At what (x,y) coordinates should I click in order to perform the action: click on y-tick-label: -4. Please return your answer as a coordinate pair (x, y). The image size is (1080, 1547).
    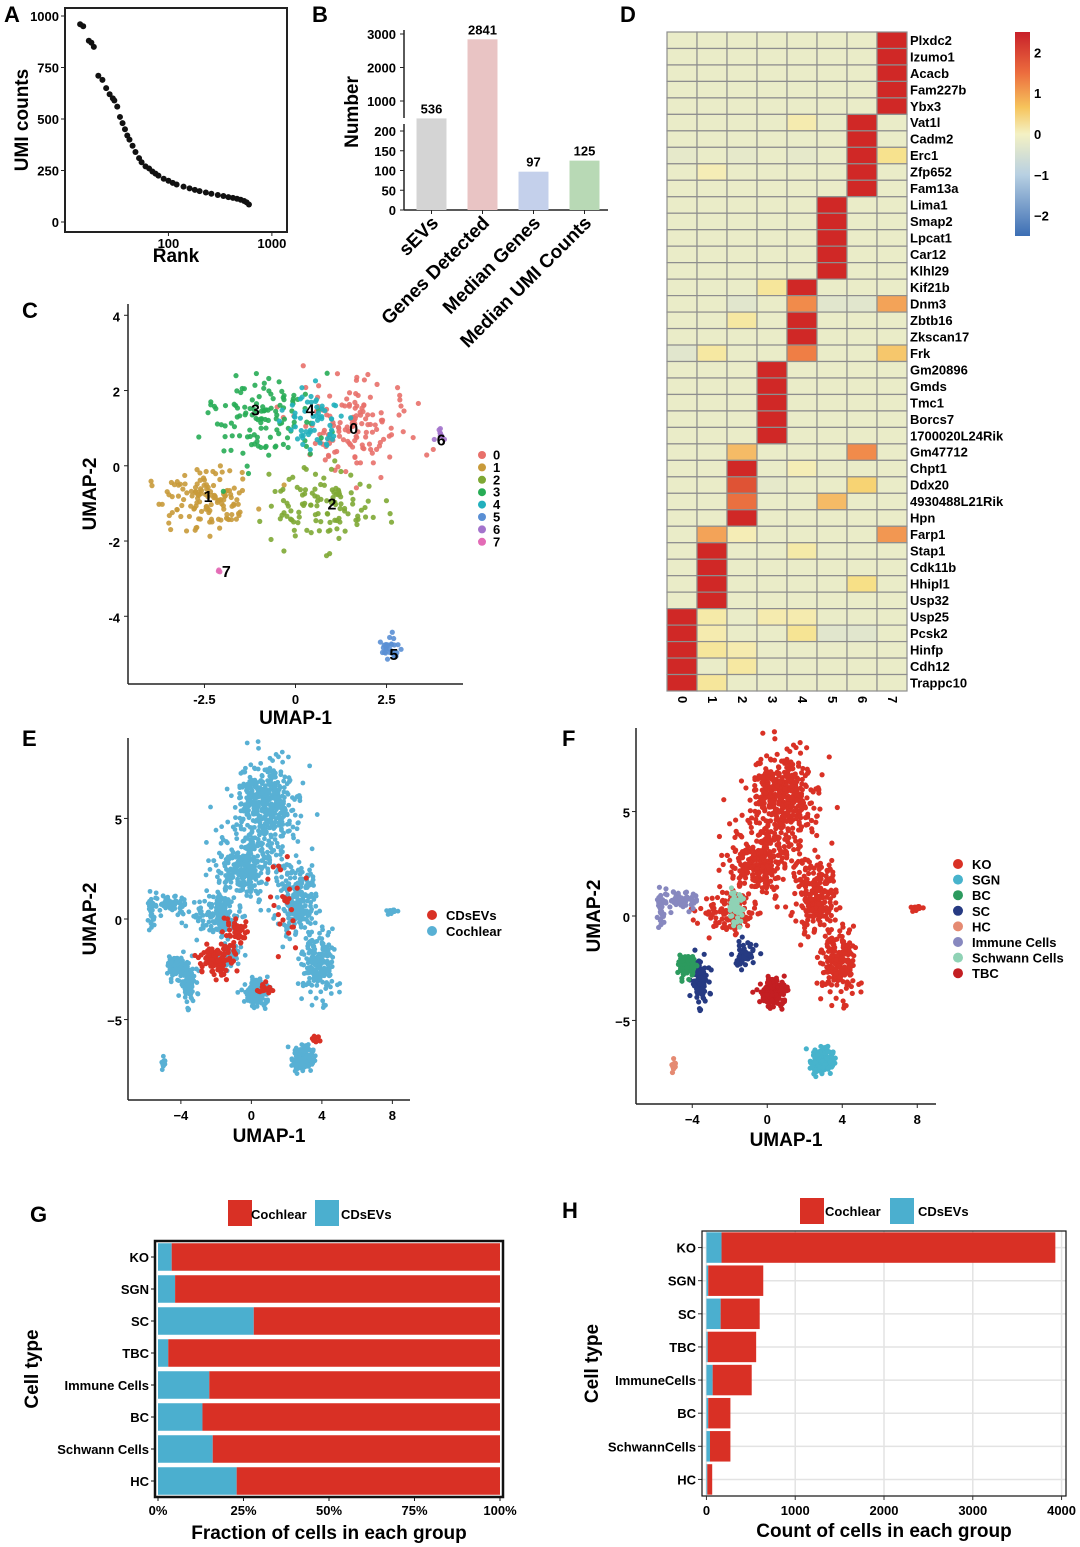
    Looking at the image, I should click on (114, 617).